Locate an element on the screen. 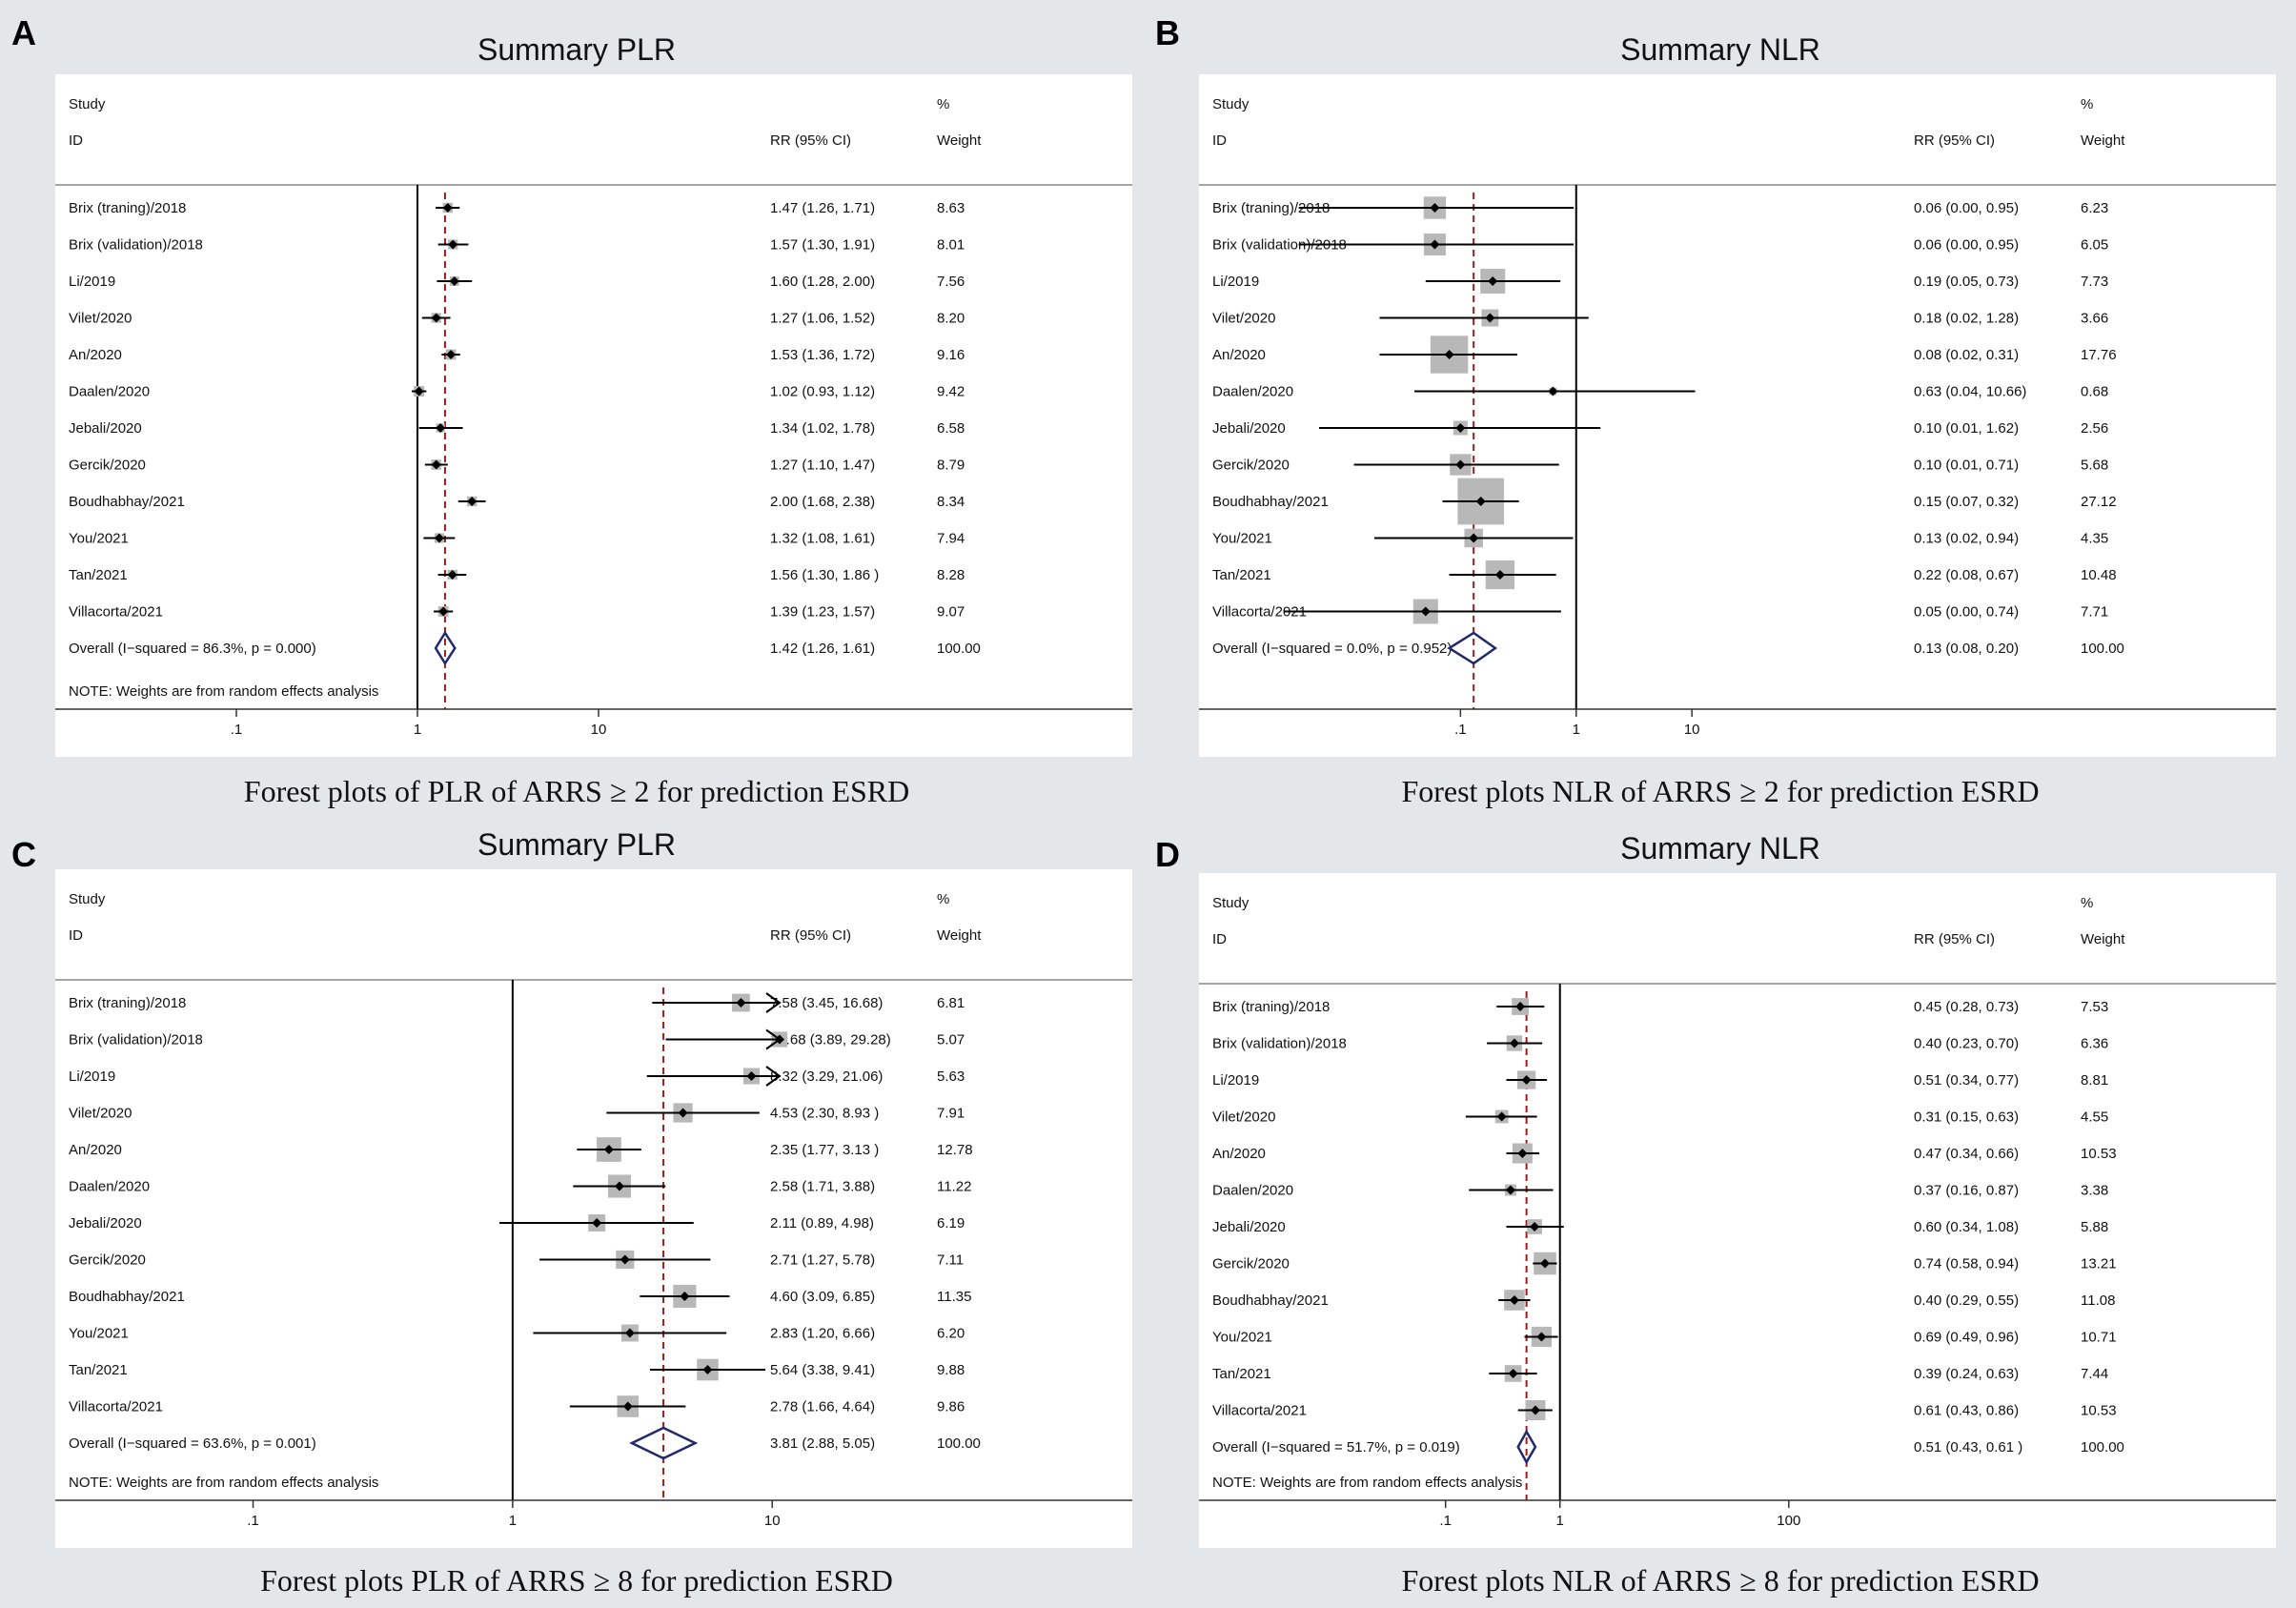  study-ci: 2.78 (1.66, 4.64) is located at coordinates (822, 1407).